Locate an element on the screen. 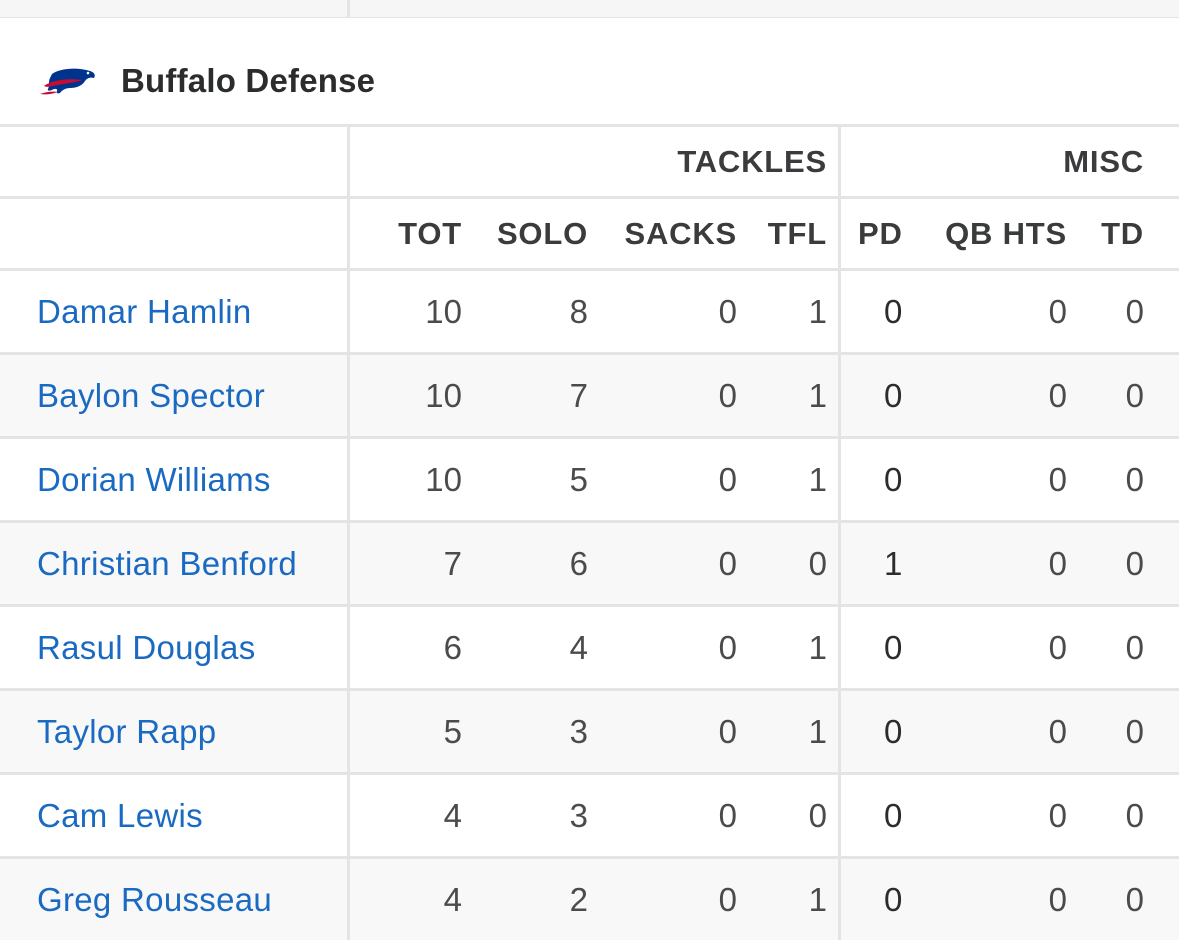 Image resolution: width=1179 pixels, height=940 pixels. player-name-link: Cam Lewis is located at coordinates (120, 815).